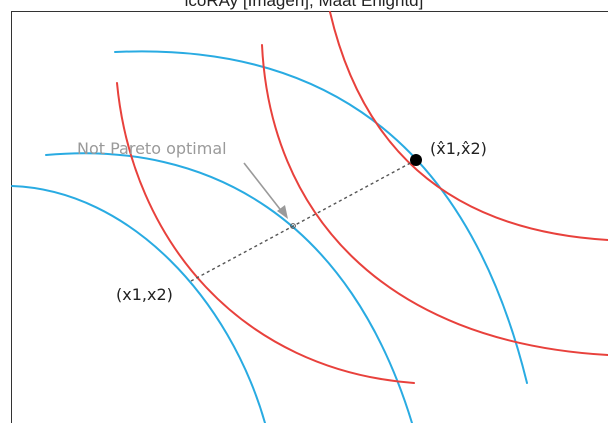 This screenshot has width=608, height=423. I want to click on pareto-optimal-point, so click(416, 160).